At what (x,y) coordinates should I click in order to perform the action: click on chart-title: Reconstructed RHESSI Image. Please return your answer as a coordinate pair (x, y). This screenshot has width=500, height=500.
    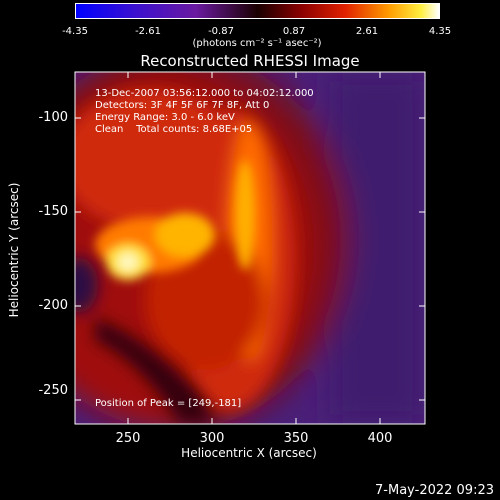
    Looking at the image, I should click on (250, 61).